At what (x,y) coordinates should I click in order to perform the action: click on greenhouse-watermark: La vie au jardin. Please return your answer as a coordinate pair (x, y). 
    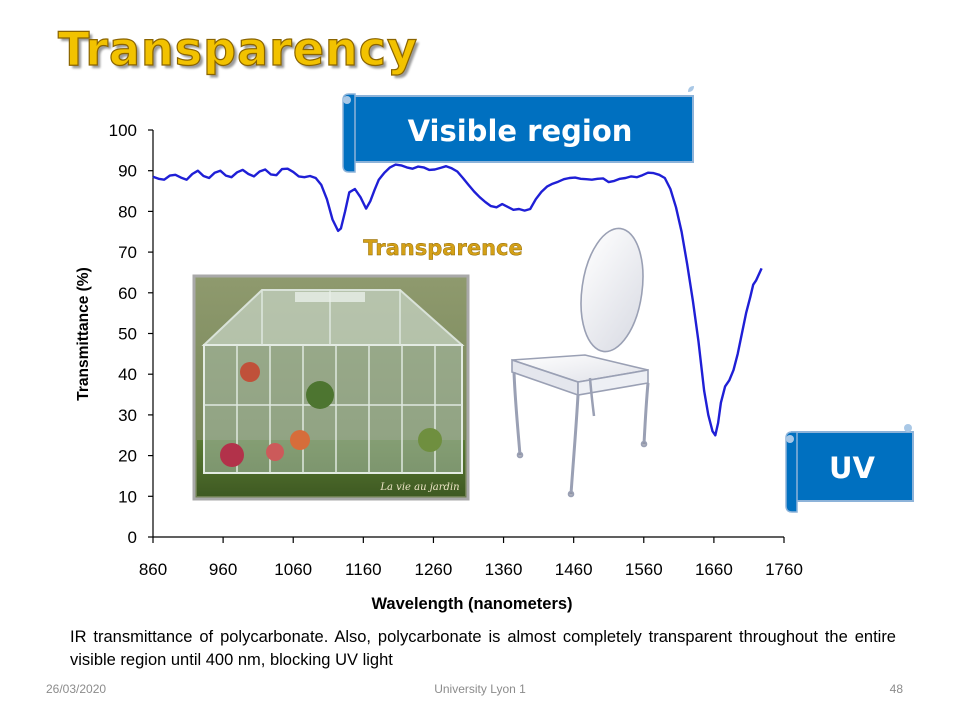
    Looking at the image, I should click on (419, 487).